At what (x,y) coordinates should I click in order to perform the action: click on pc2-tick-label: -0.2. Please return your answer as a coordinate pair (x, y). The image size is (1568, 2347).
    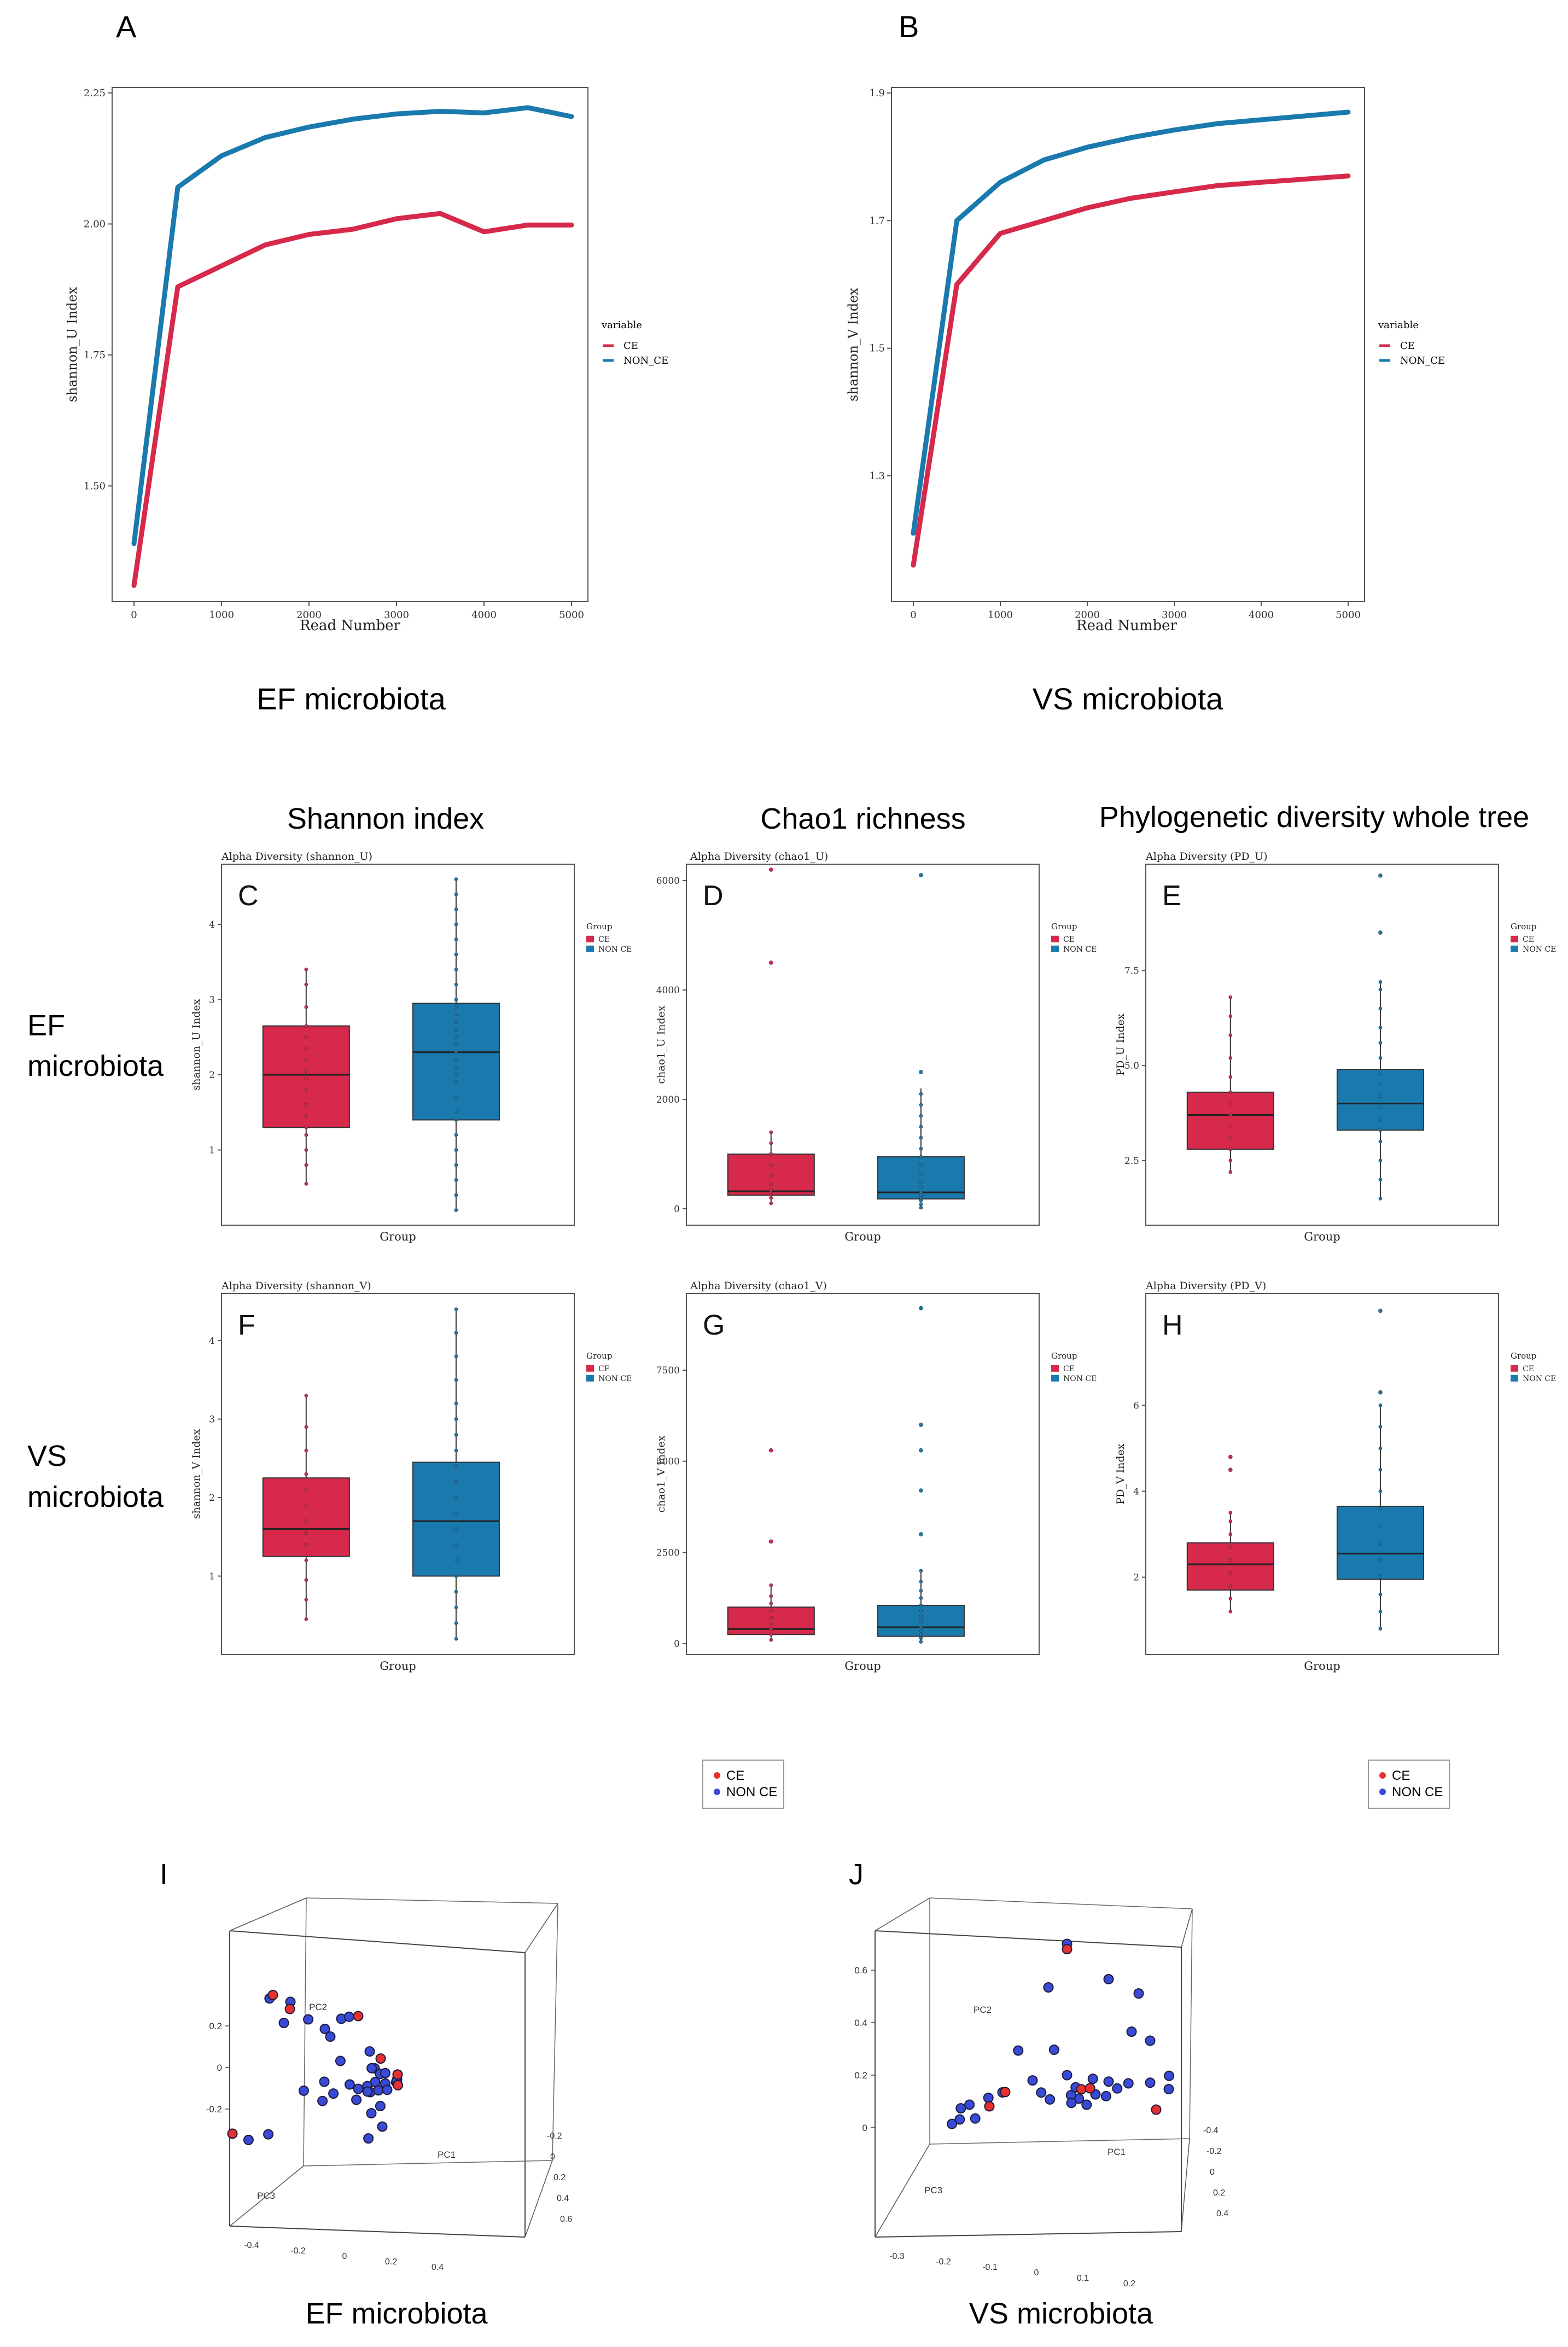
    Looking at the image, I should click on (214, 2110).